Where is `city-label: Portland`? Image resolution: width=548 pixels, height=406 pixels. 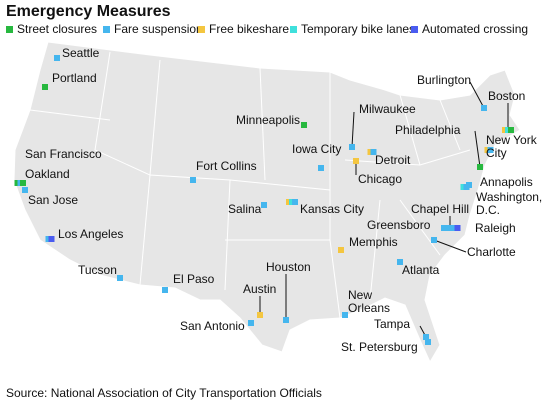
city-label: Portland is located at coordinates (74, 78).